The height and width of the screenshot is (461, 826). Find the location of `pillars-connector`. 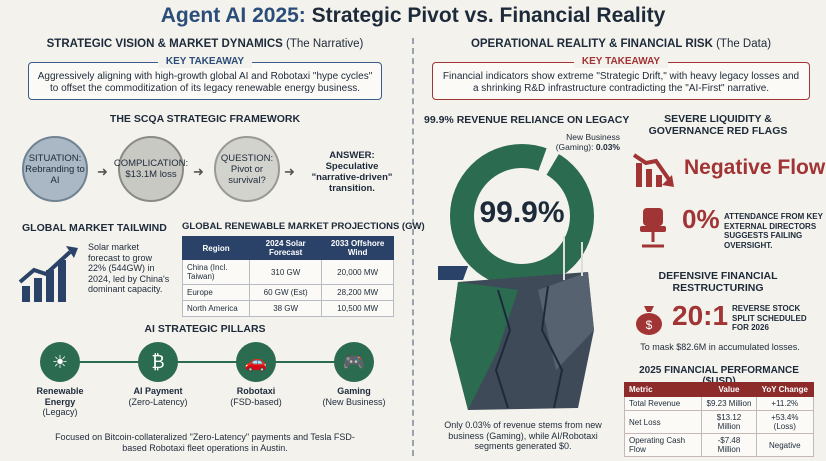

pillars-connector is located at coordinates (204, 362).